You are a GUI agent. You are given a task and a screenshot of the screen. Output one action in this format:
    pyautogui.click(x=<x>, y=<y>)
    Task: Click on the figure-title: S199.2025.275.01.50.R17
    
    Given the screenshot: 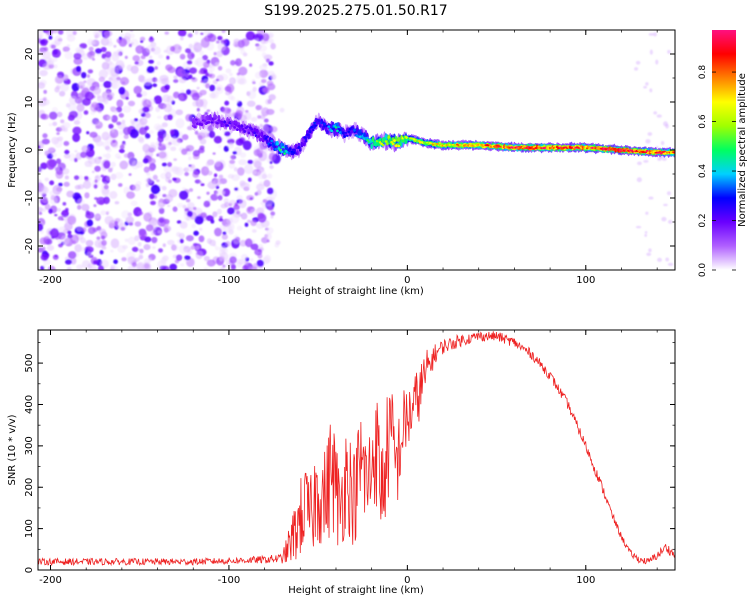 What is the action you would take?
    pyautogui.click(x=355, y=11)
    